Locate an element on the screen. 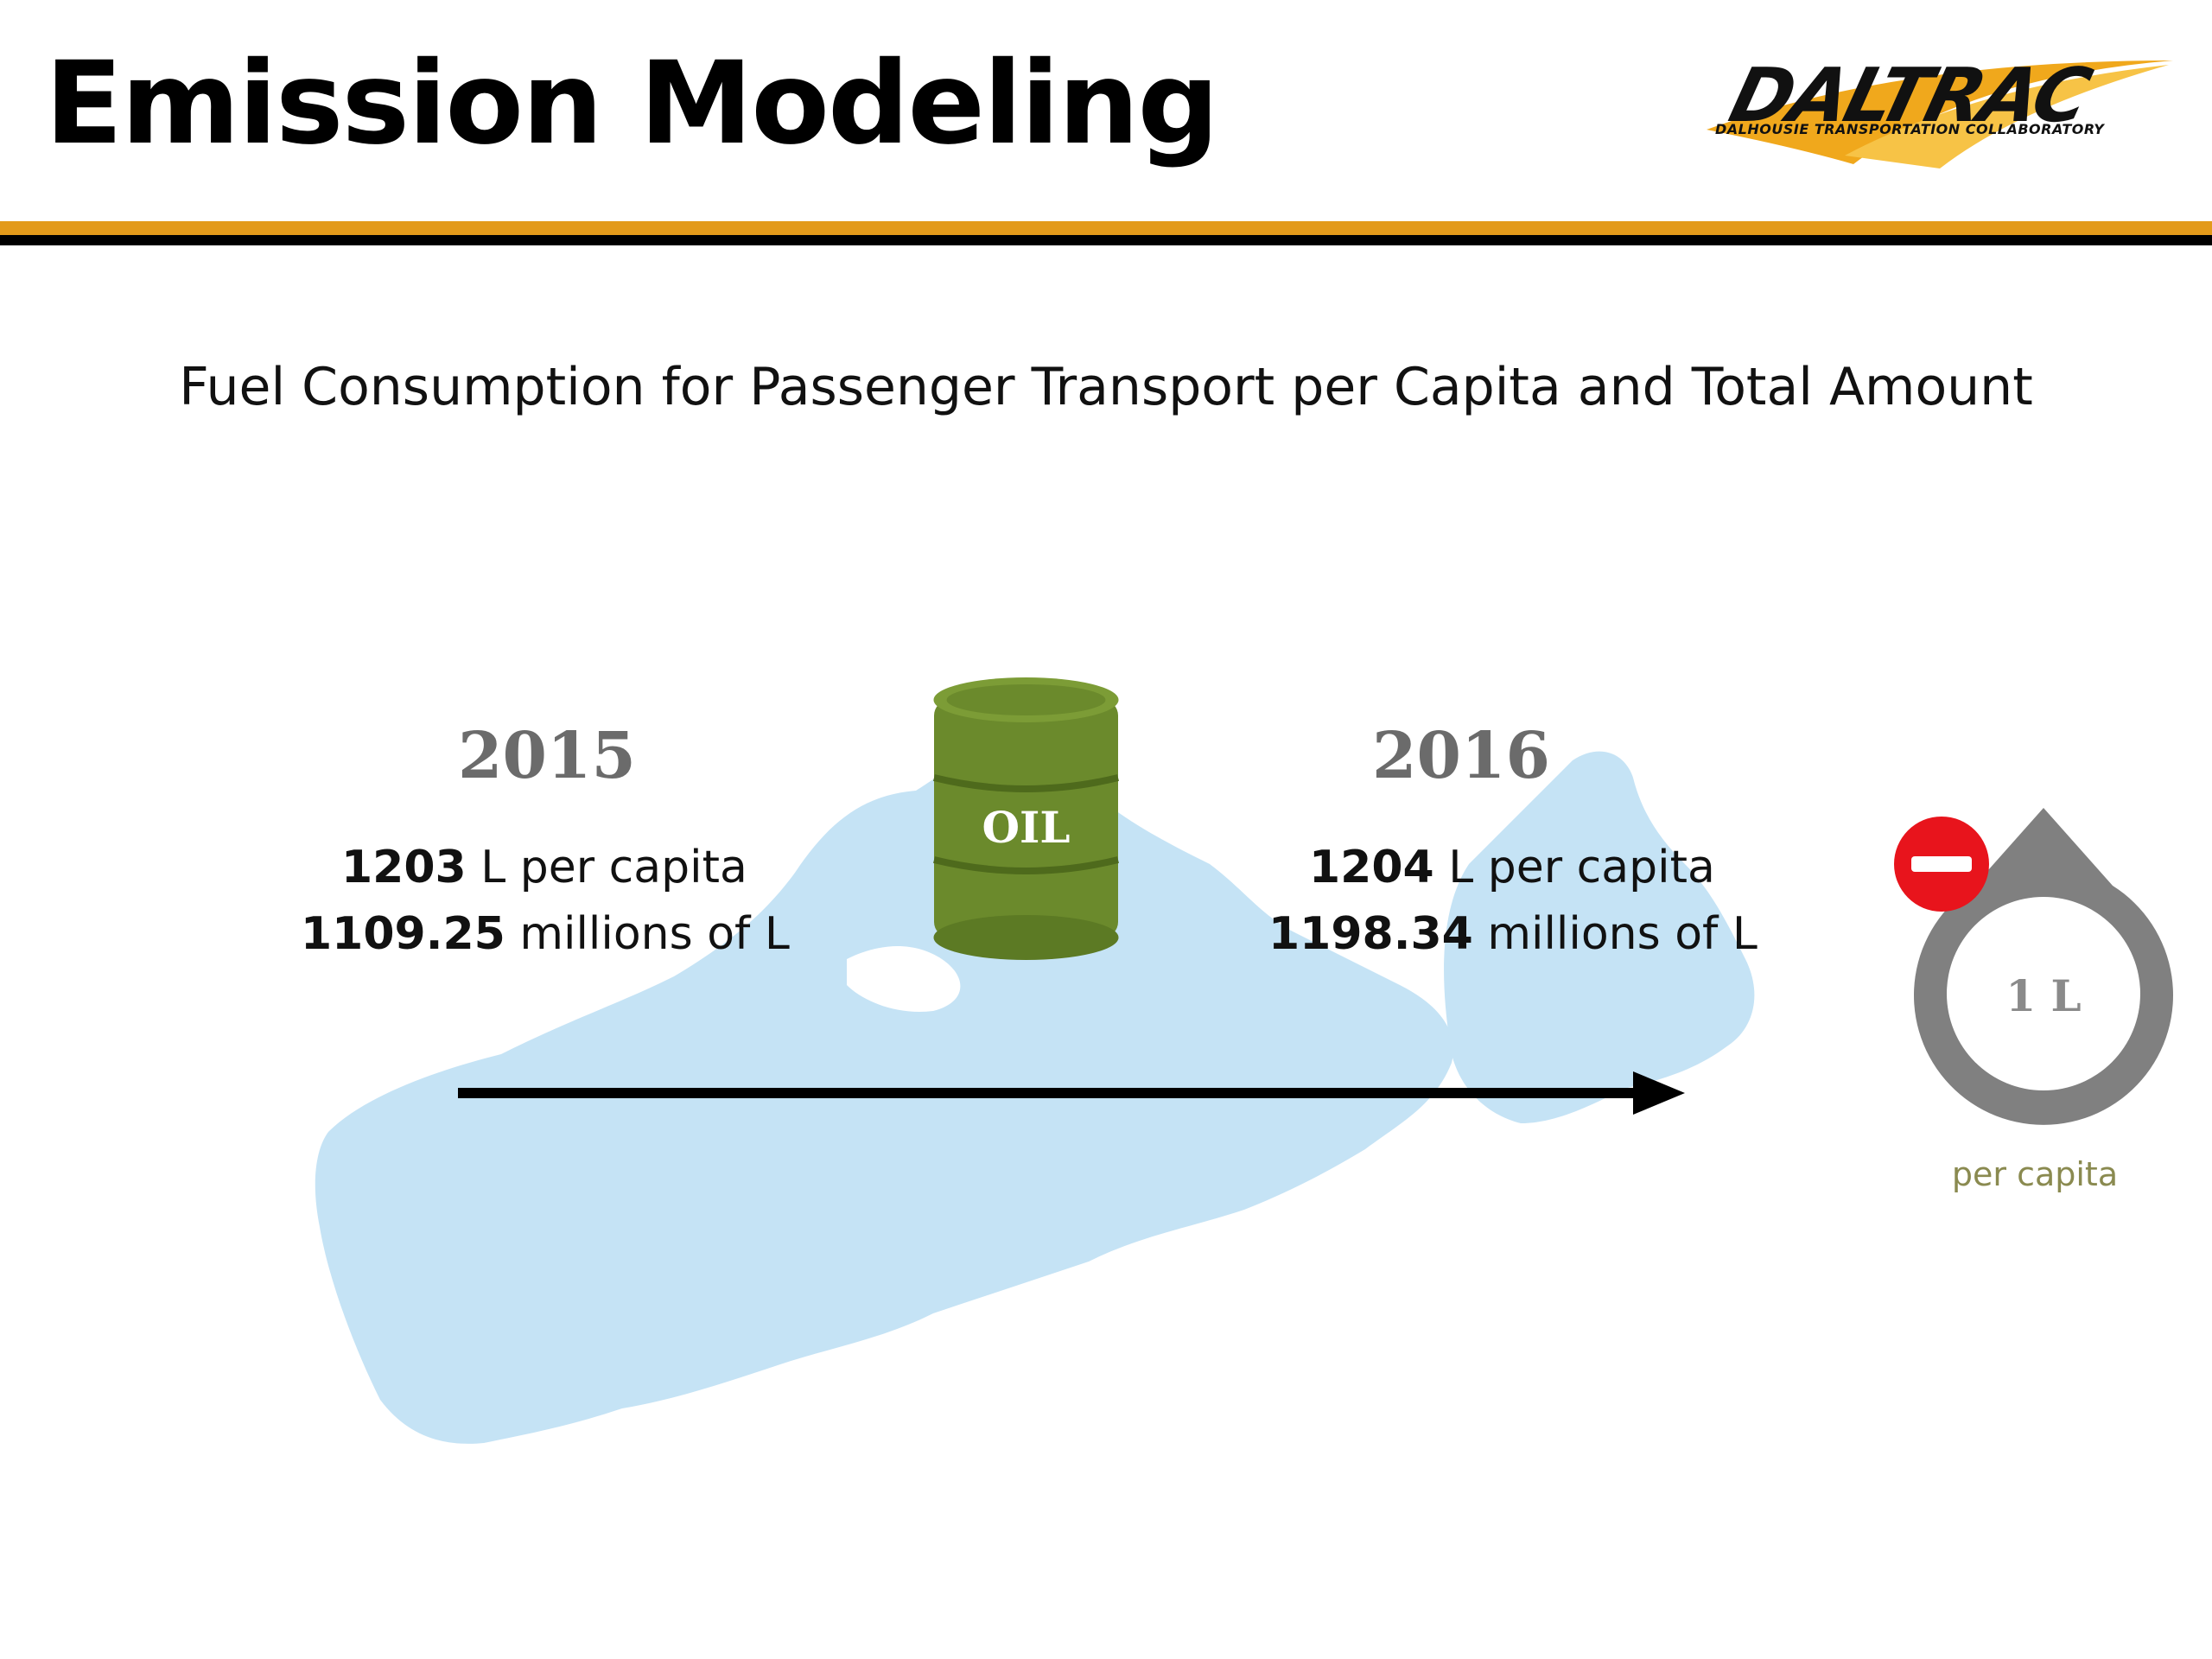 The width and height of the screenshot is (2212, 1659). timeline-arrow is located at coordinates (1071, 1093).